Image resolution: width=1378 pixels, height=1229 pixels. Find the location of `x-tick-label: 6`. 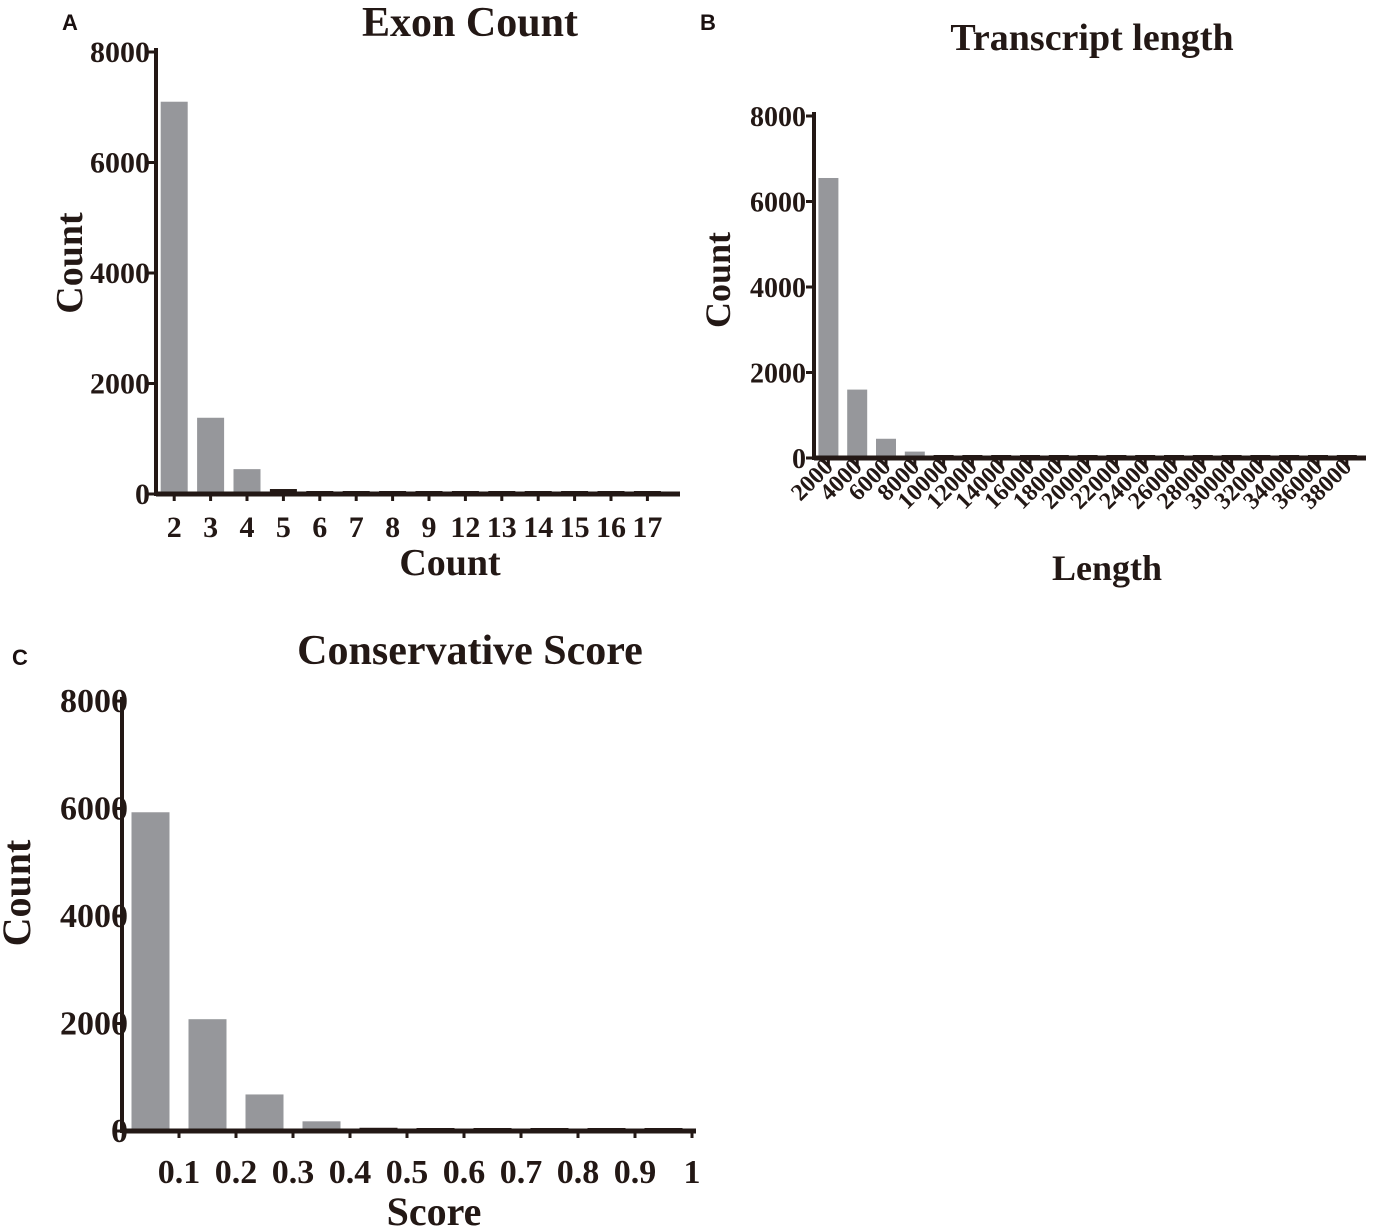

x-tick-label: 6 is located at coordinates (319, 527).